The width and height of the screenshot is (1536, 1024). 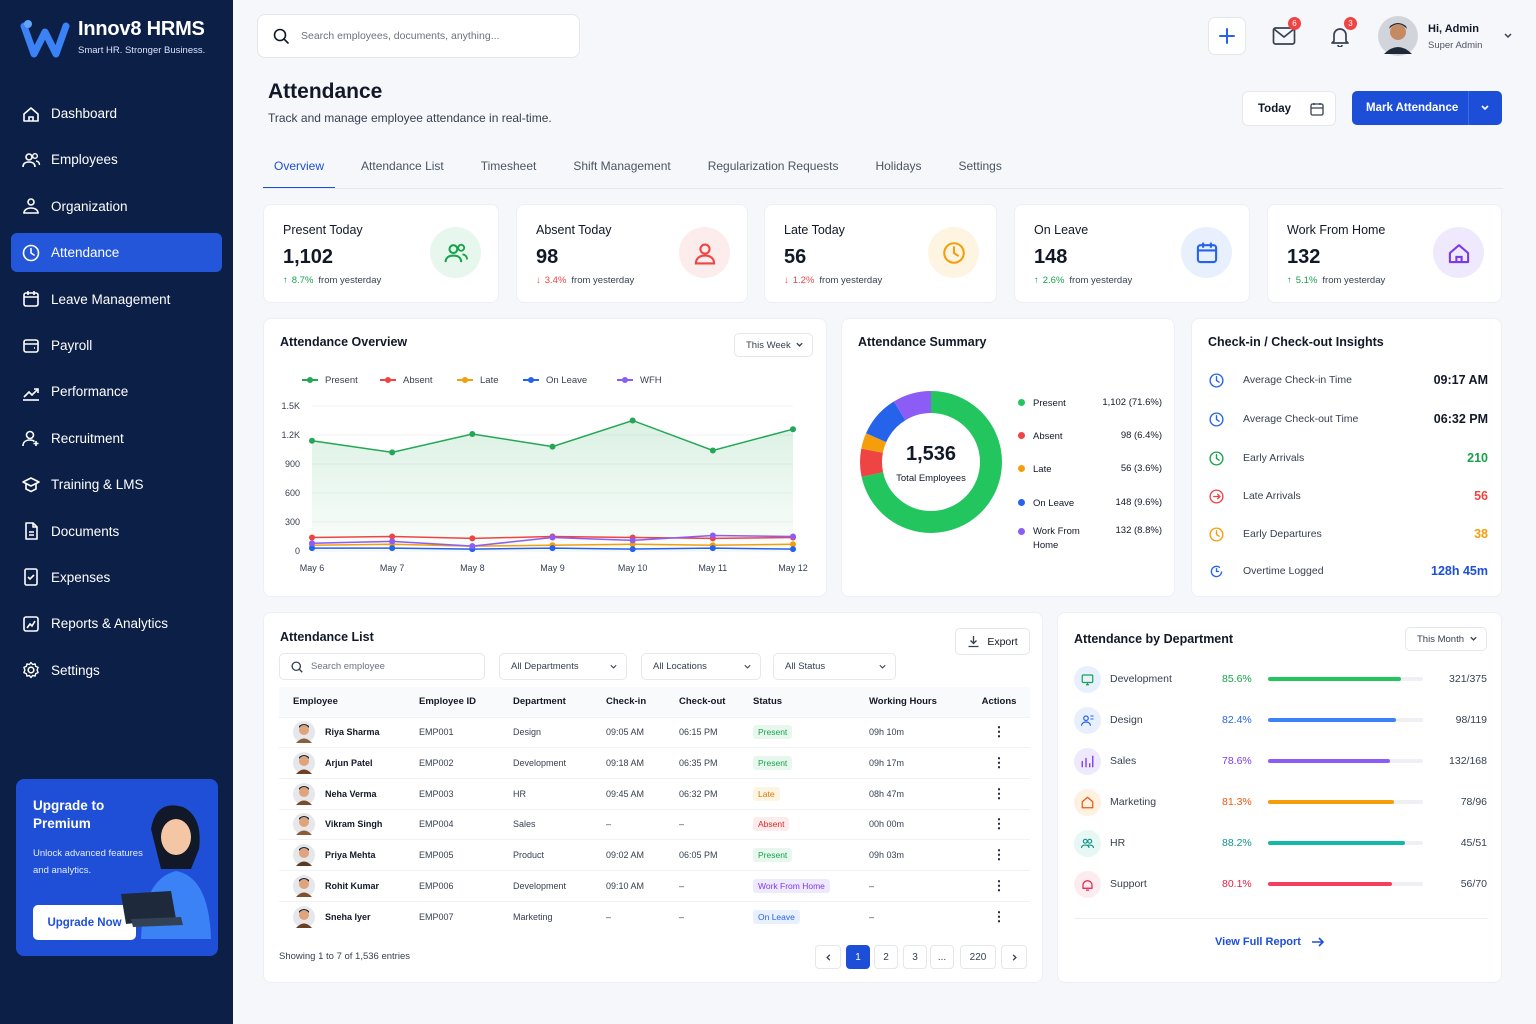 What do you see at coordinates (116, 206) in the screenshot?
I see `sidebar-item-organization: Organization` at bounding box center [116, 206].